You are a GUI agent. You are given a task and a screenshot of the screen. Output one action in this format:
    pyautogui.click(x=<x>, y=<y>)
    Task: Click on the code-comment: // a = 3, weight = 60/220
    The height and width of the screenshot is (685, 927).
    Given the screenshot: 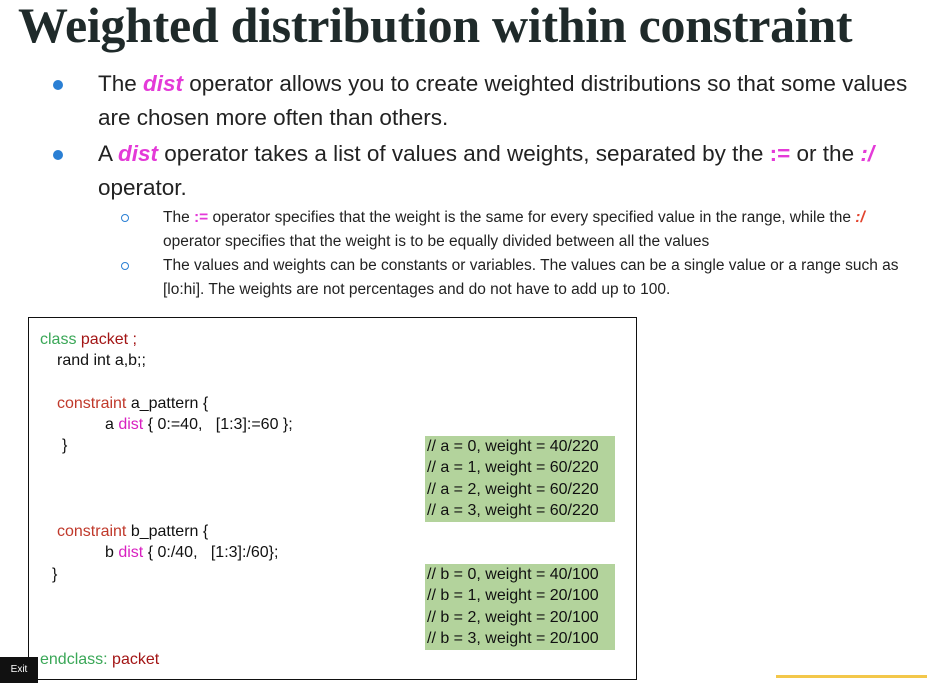 What is the action you would take?
    pyautogui.click(x=520, y=511)
    